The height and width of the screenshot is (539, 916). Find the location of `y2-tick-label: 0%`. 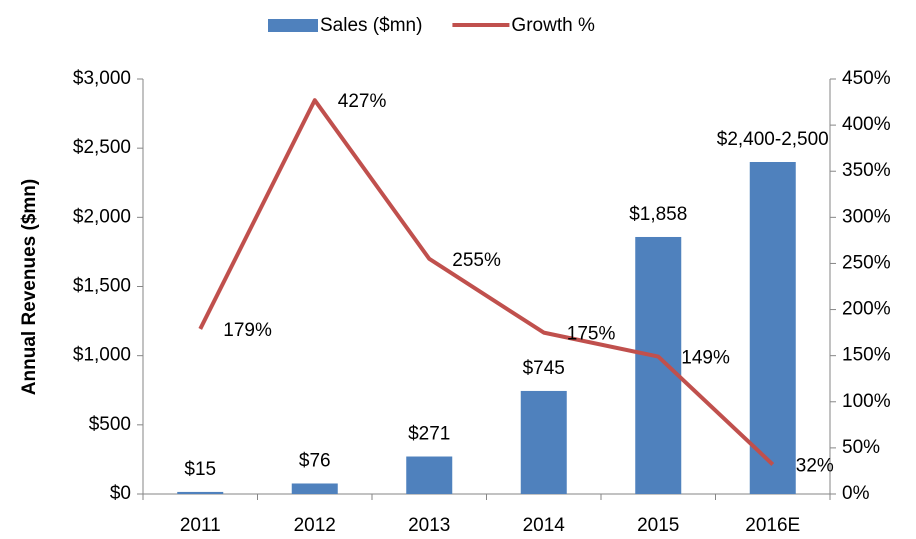

y2-tick-label: 0% is located at coordinates (856, 493).